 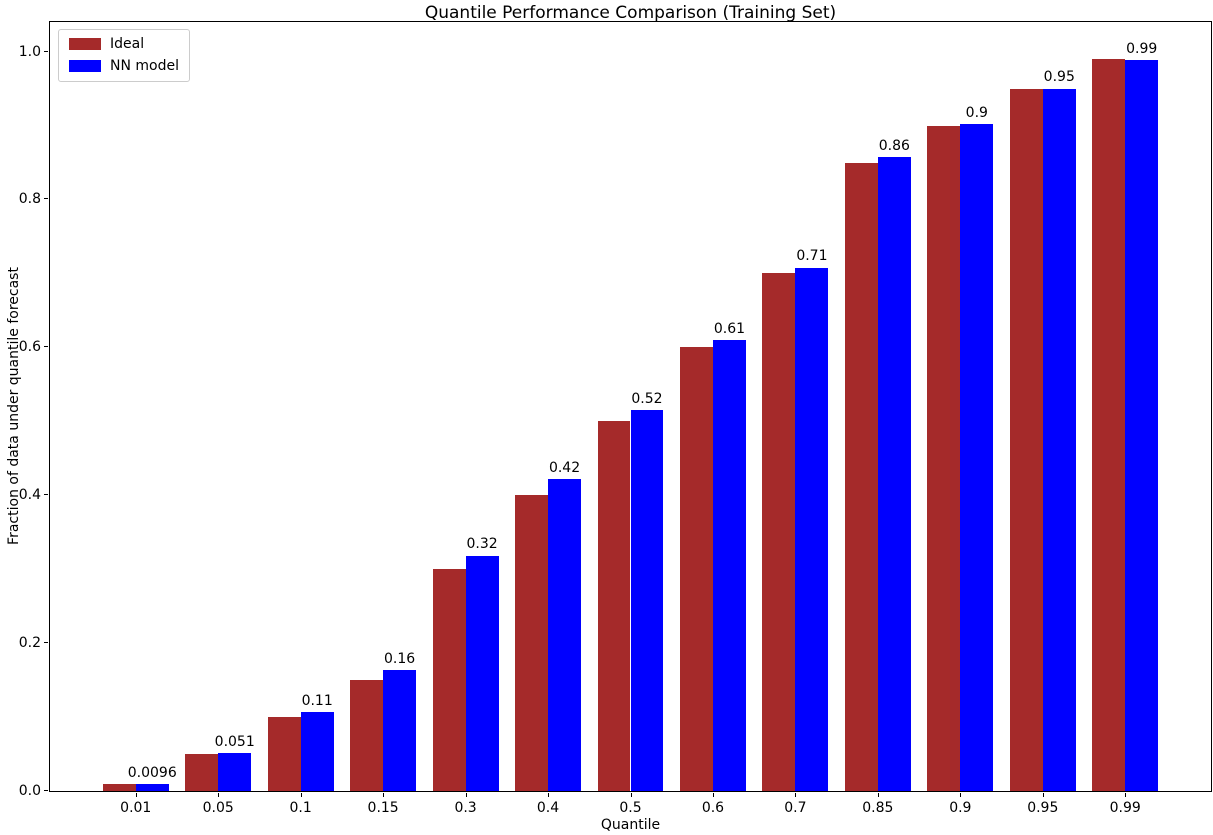 What do you see at coordinates (29, 199) in the screenshot?
I see `y-tick-label: 0.8` at bounding box center [29, 199].